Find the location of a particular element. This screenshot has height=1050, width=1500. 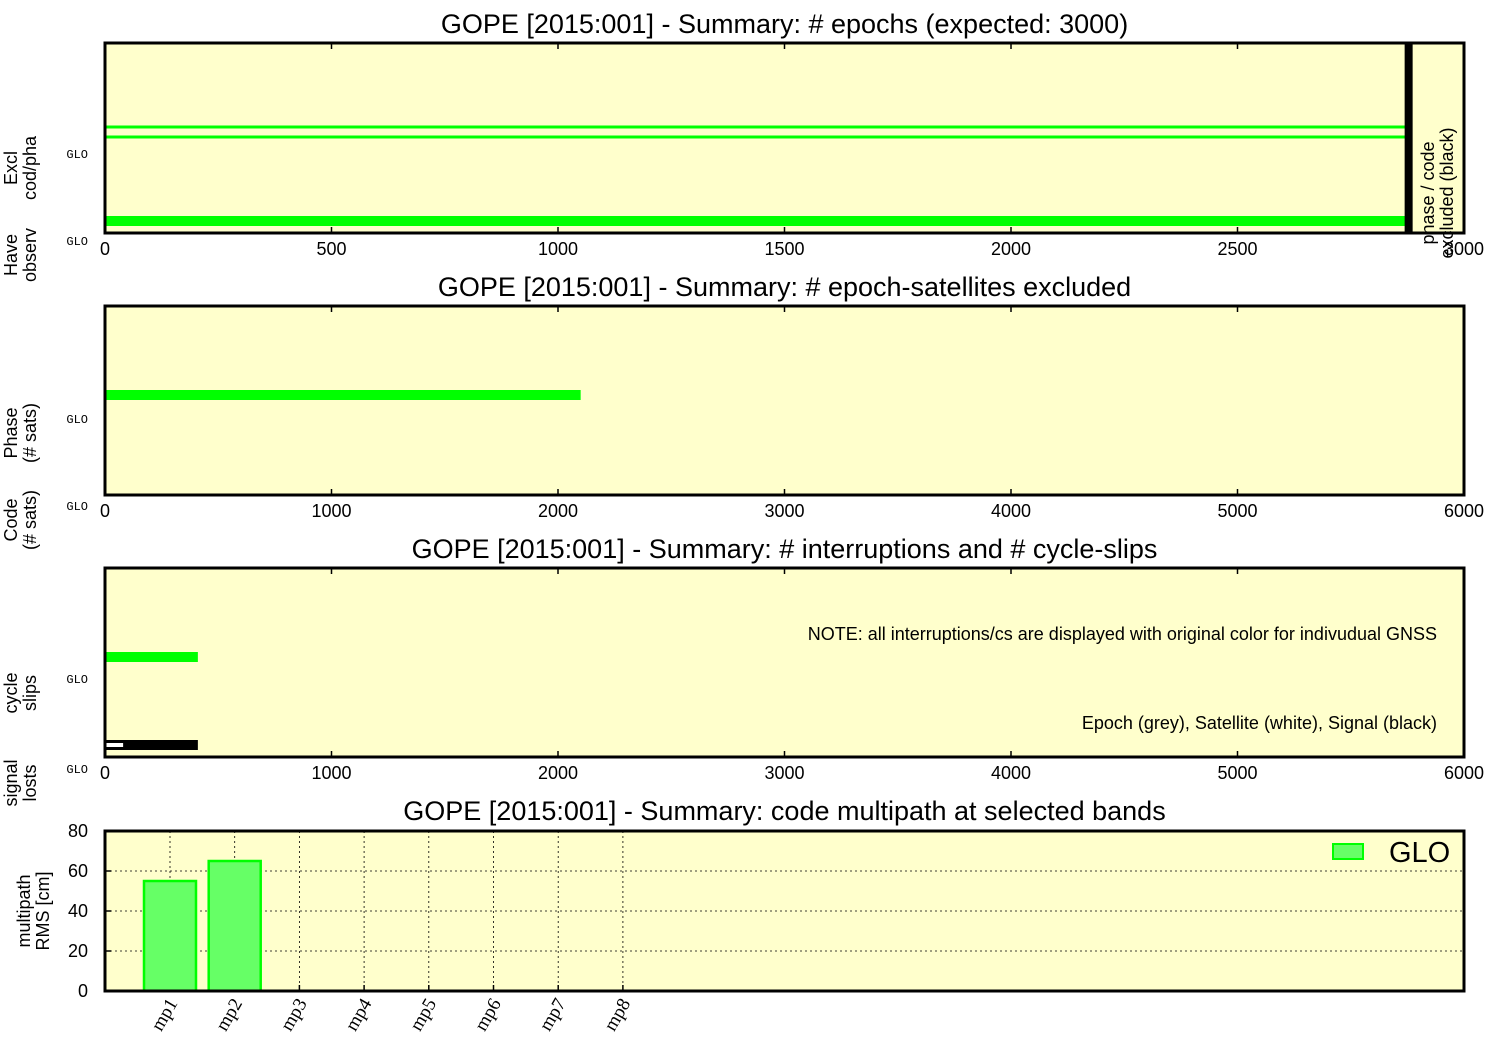

bar-satellite-interruptions is located at coordinates (114, 745).